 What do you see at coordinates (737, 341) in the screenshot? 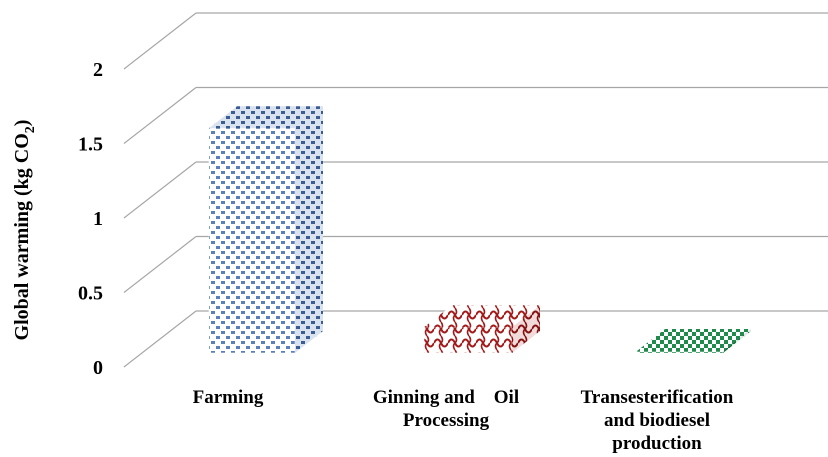
I see `bar-side-transesterification` at bounding box center [737, 341].